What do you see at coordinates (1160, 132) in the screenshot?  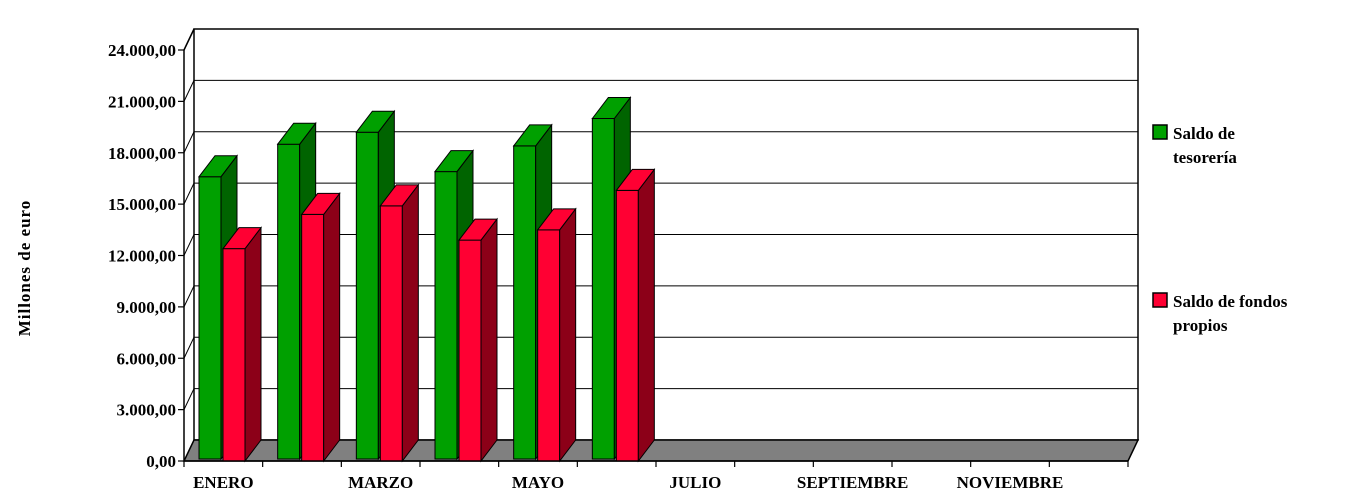 I see `legend-swatch-tesoreria` at bounding box center [1160, 132].